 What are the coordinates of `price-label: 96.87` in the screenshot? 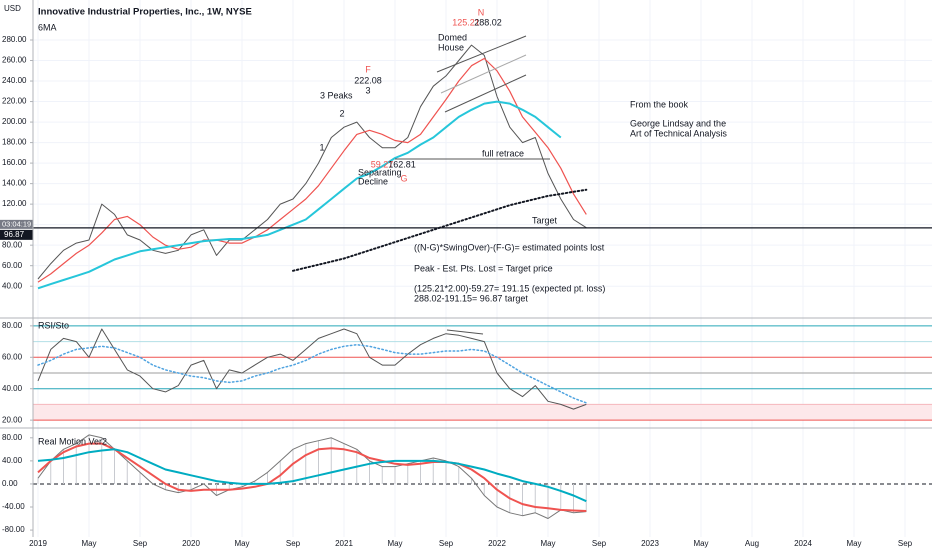 It's located at (14, 234).